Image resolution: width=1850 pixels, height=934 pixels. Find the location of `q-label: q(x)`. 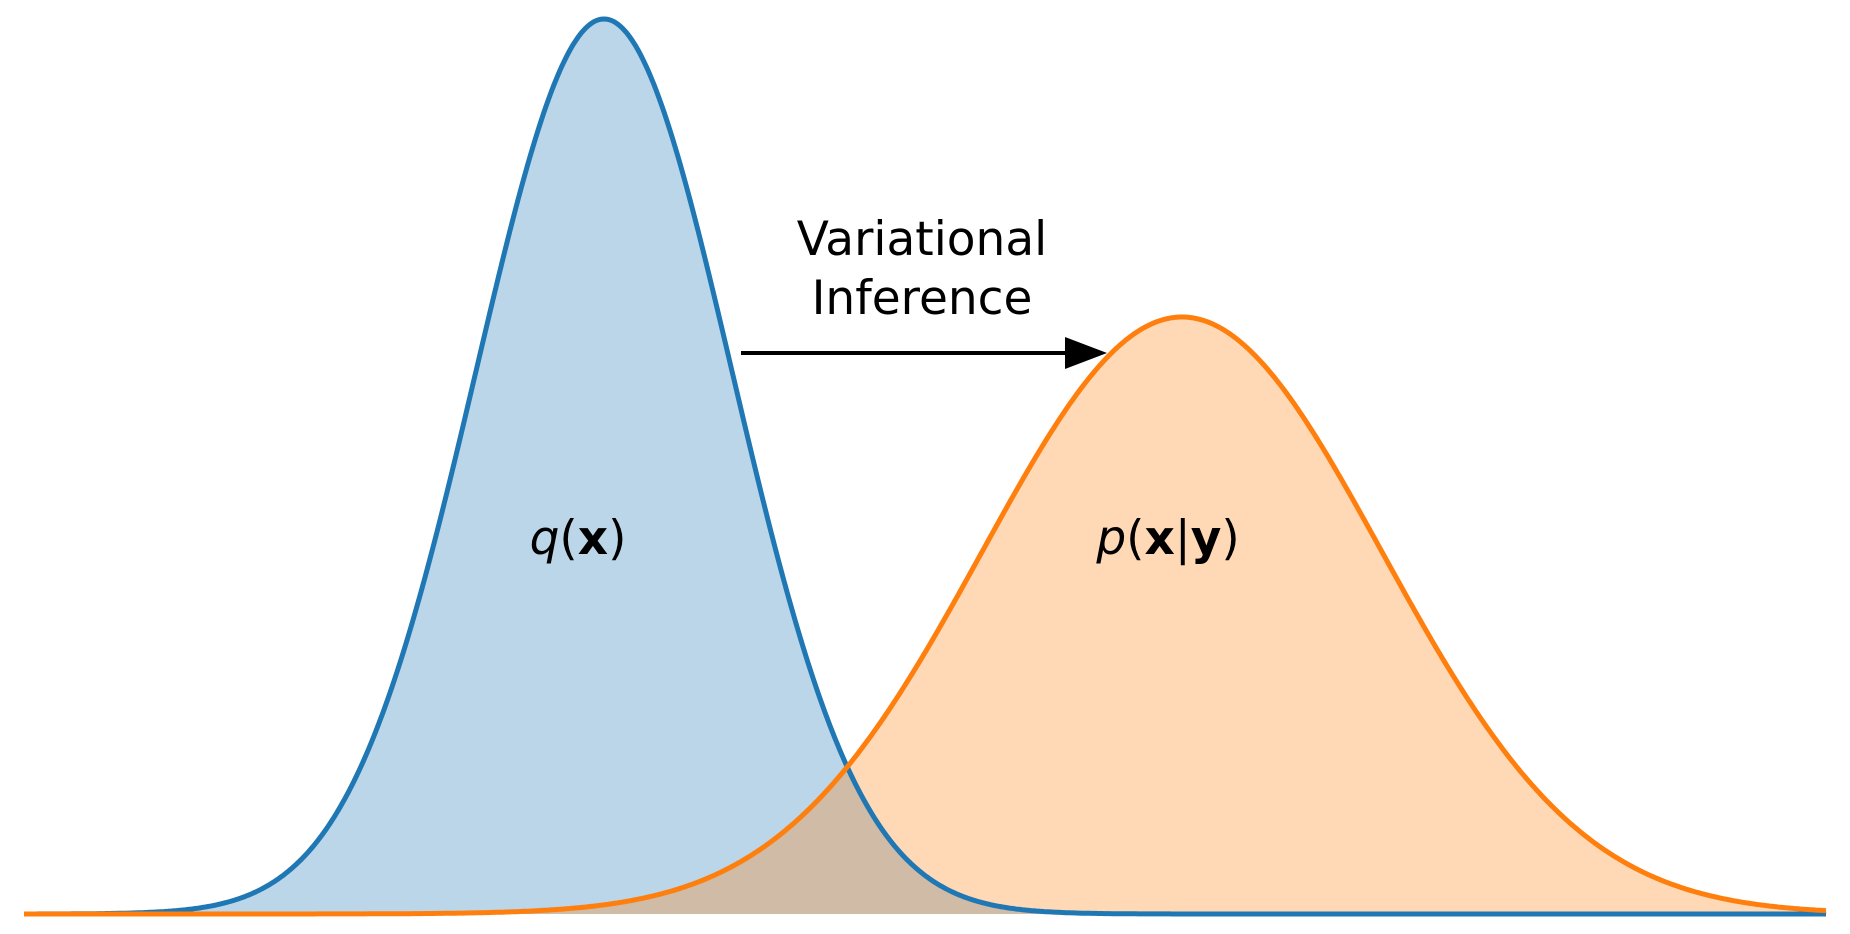

q-label: q(x) is located at coordinates (578, 538).